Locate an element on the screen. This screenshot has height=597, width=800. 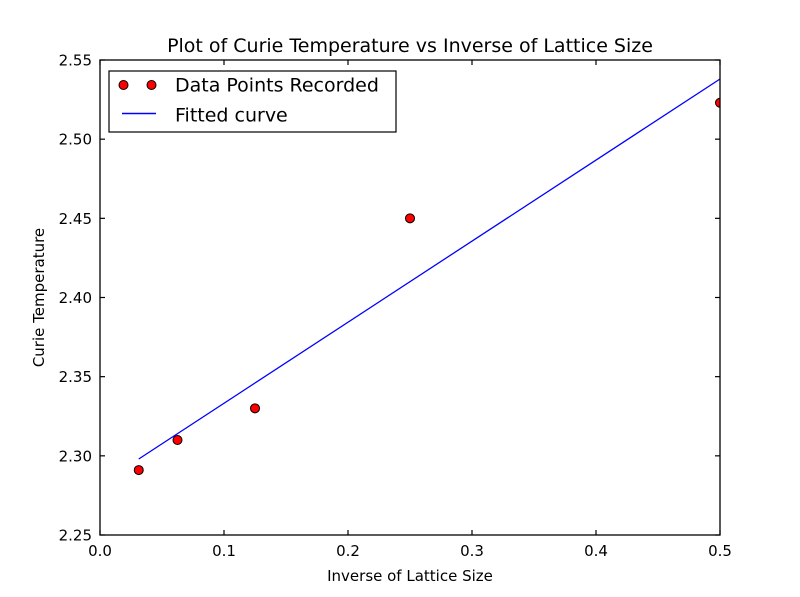
legend-entry-label: Data Points Recorded is located at coordinates (277, 86).